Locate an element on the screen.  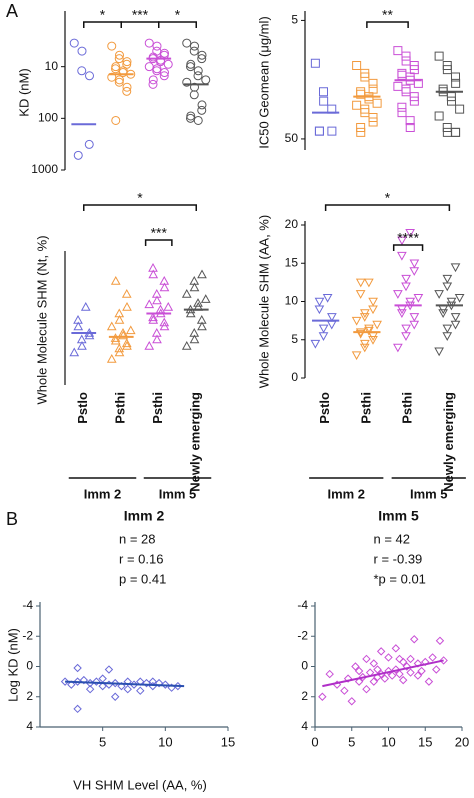
group-label: Imm 2 is located at coordinates (103, 493).